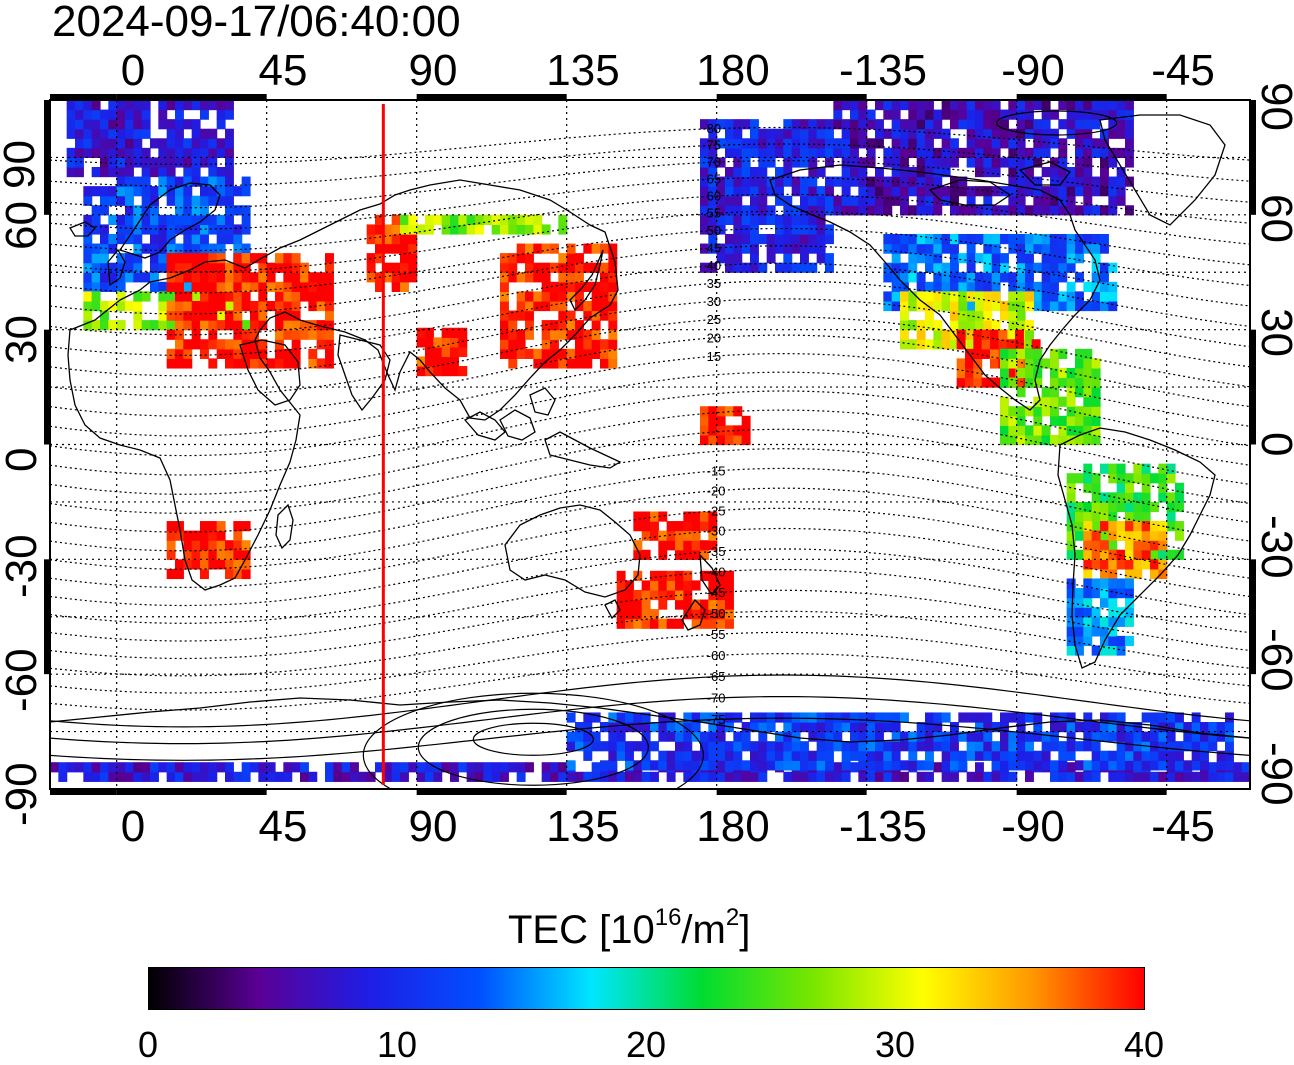 This screenshot has width=1294, height=1065. What do you see at coordinates (714, 319) in the screenshot?
I see `contour-label: 25` at bounding box center [714, 319].